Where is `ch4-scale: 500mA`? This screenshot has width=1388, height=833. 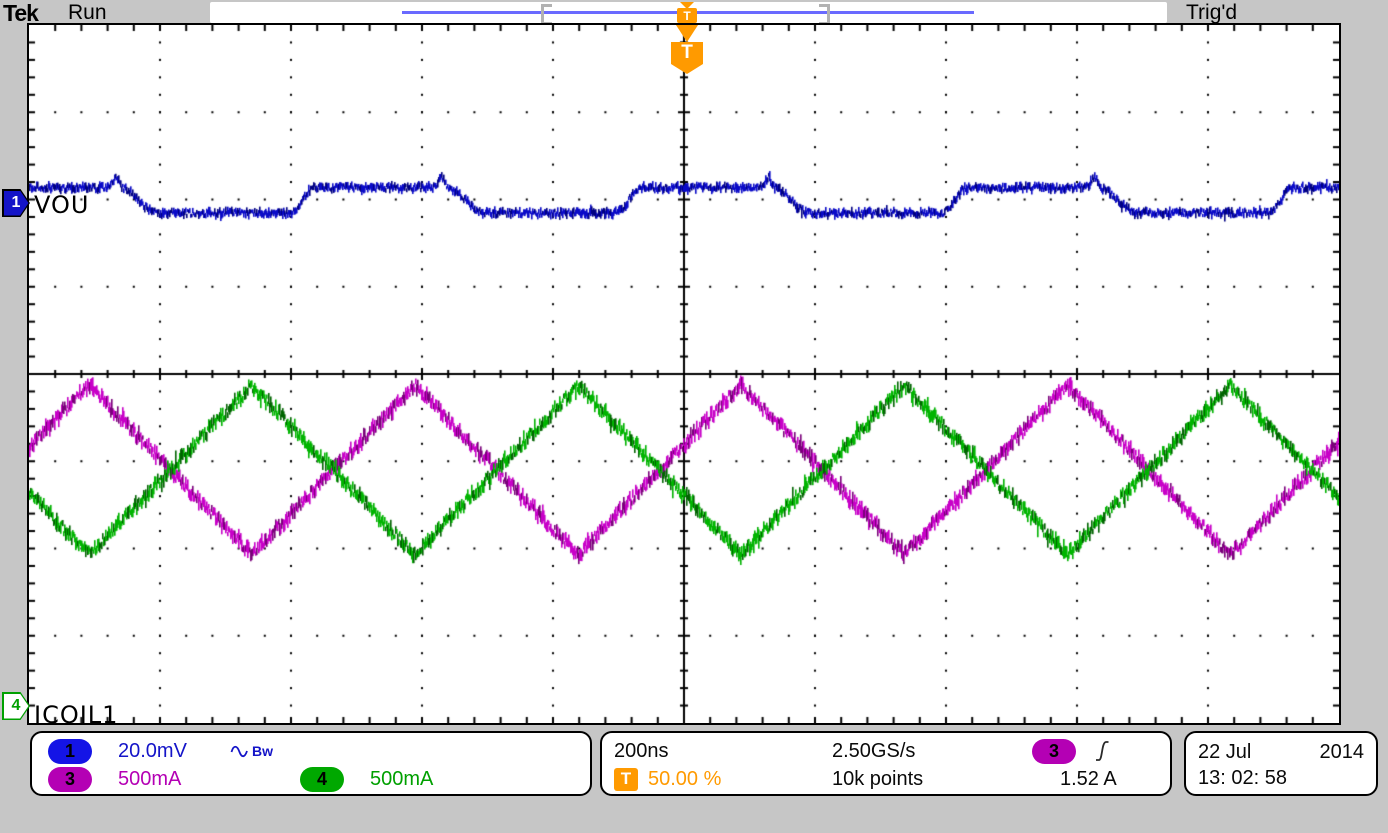
ch4-scale: 500mA is located at coordinates (402, 778).